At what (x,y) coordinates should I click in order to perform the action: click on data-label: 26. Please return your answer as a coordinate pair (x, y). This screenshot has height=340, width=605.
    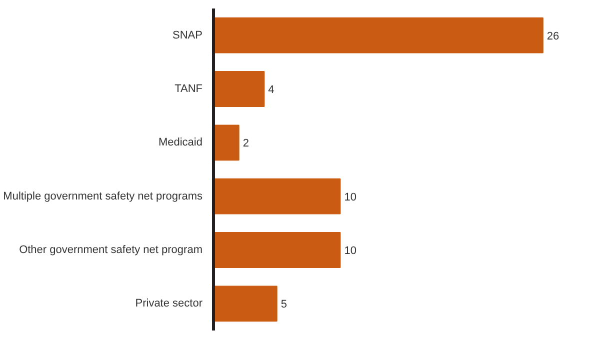
    Looking at the image, I should click on (553, 36).